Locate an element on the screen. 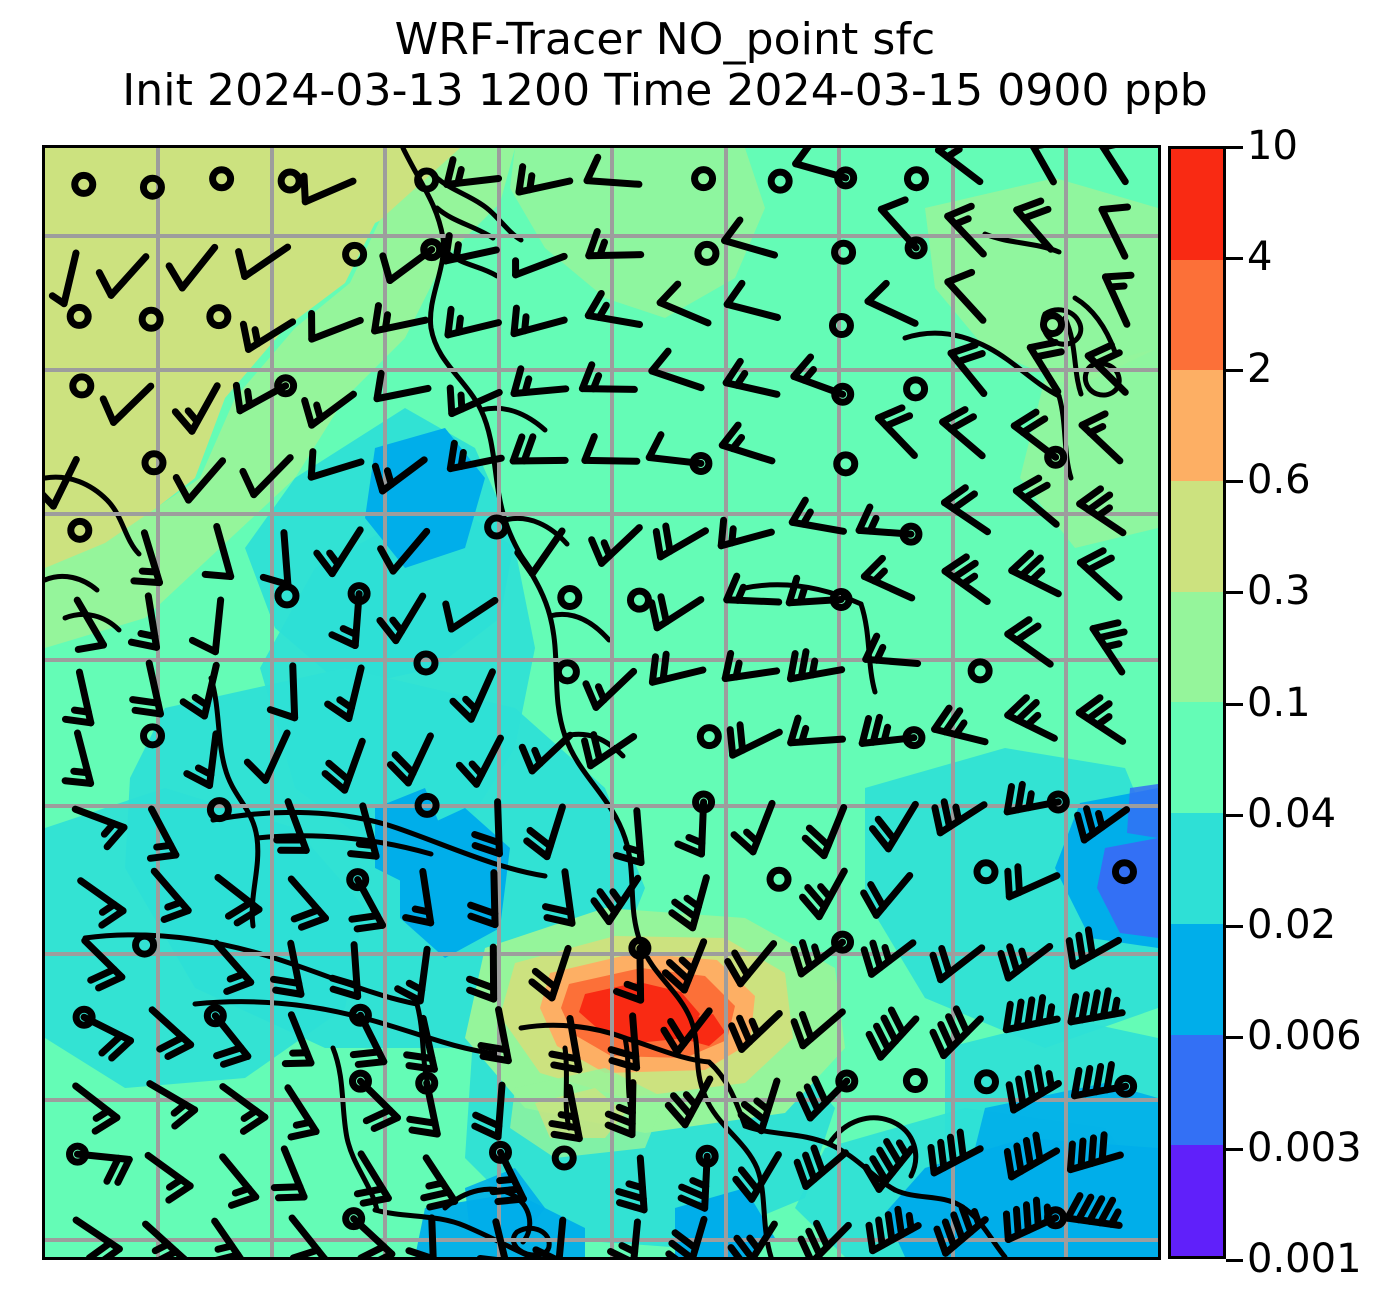 This screenshot has width=1400, height=1313. plume-hotspot is located at coordinates (655, 1020).